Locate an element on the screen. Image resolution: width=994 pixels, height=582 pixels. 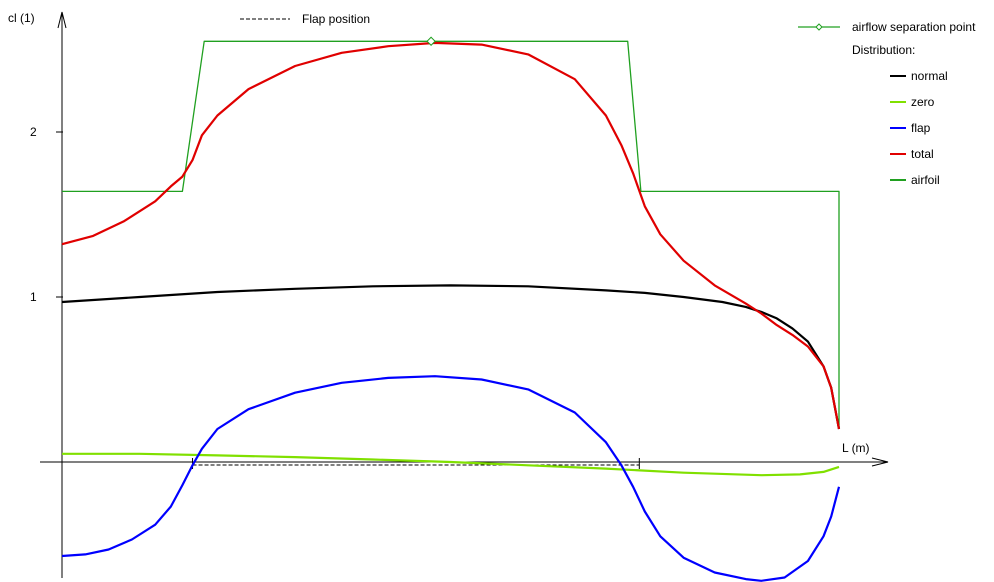
series-line-zero is located at coordinates (451, 464).